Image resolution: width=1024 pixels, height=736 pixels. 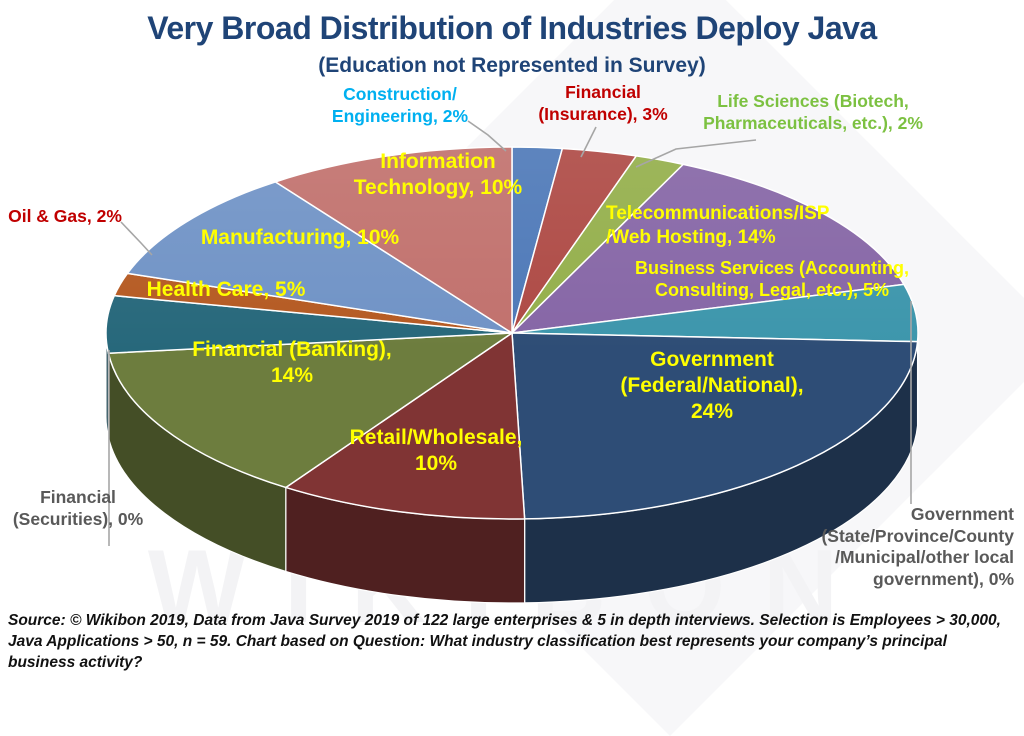 What do you see at coordinates (711, 412) in the screenshot?
I see `label-line: 24%` at bounding box center [711, 412].